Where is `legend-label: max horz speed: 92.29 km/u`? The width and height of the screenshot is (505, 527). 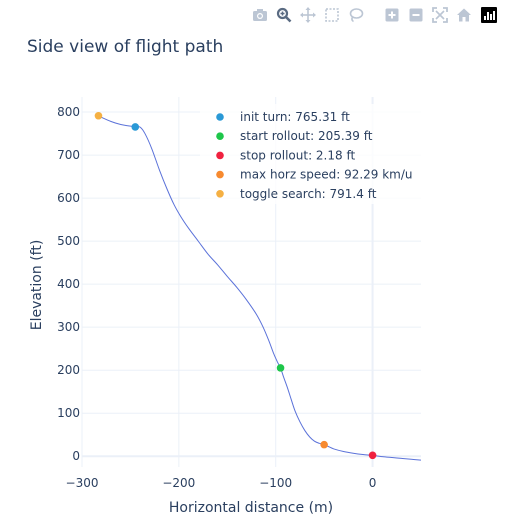 legend-label: max horz speed: 92.29 km/u is located at coordinates (326, 175).